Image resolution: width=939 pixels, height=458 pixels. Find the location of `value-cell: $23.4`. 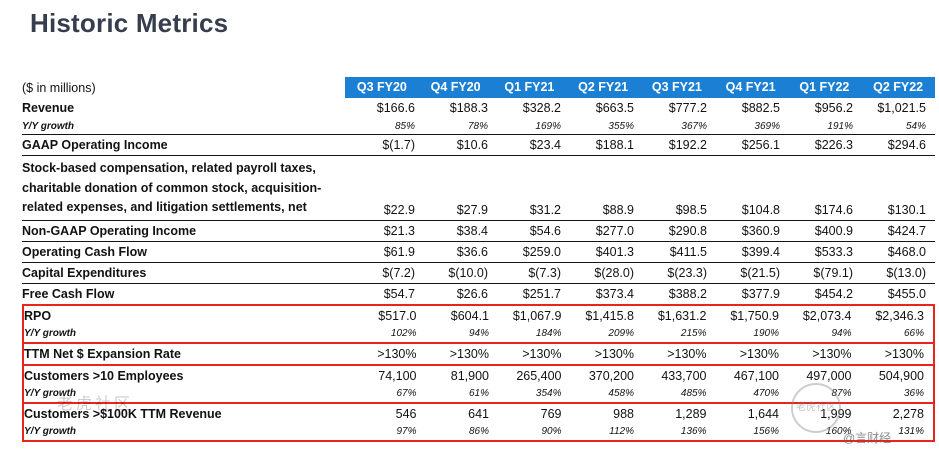

value-cell: $23.4 is located at coordinates (545, 145).